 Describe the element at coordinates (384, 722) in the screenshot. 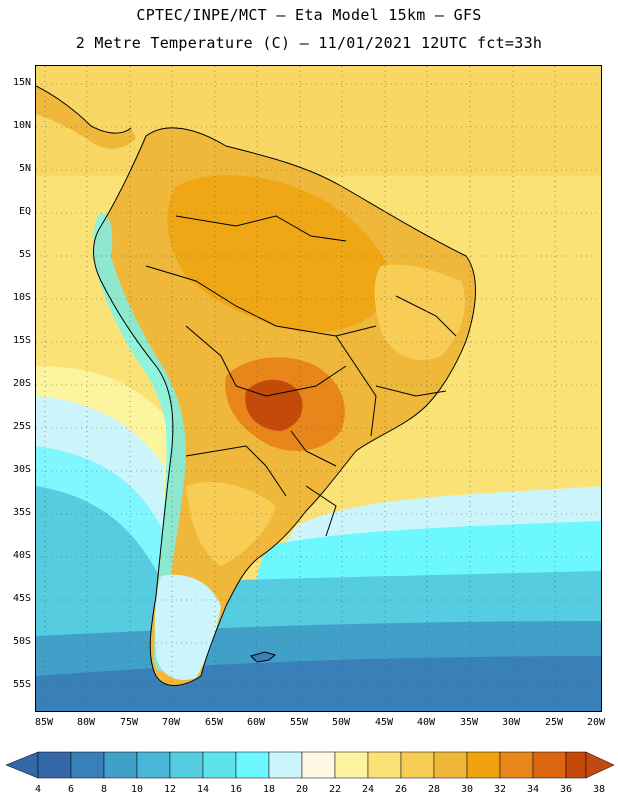

I see `lon-label-45w: 45W` at that location.